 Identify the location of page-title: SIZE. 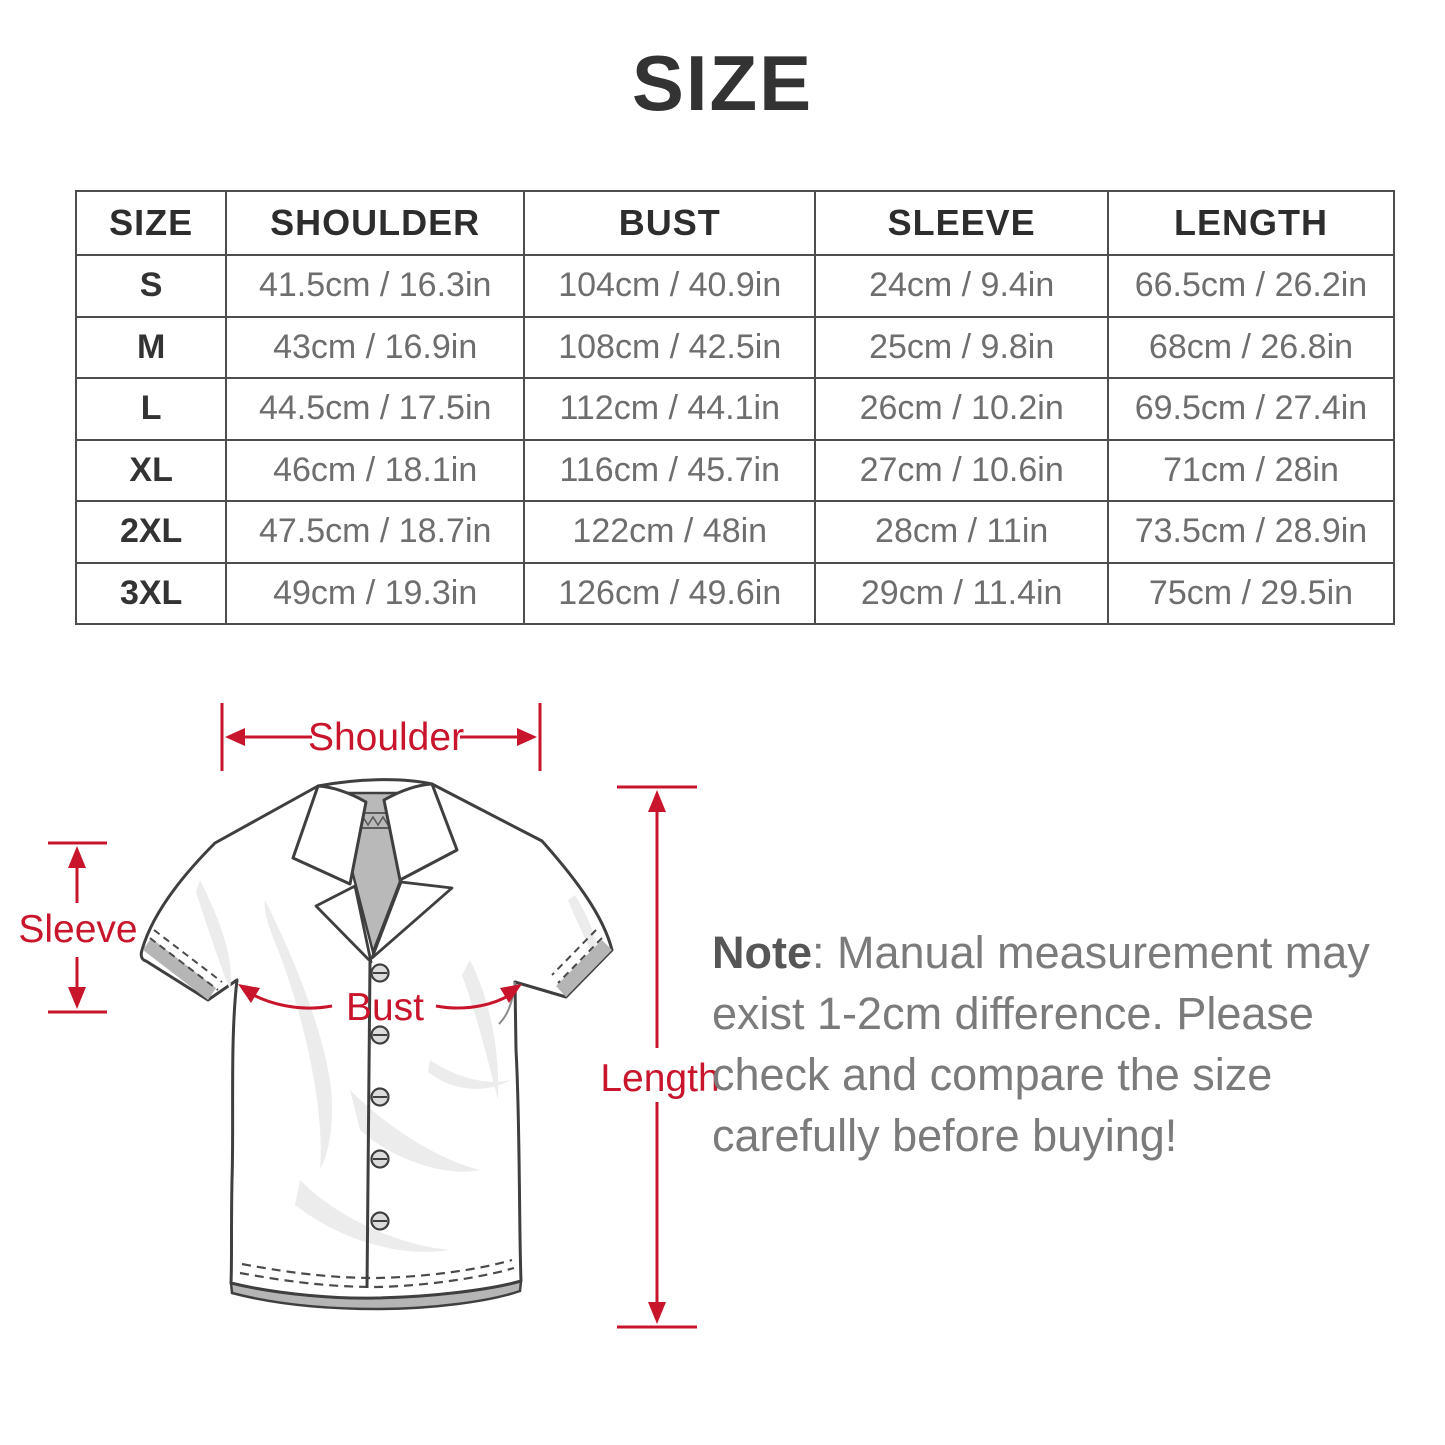
(722, 83).